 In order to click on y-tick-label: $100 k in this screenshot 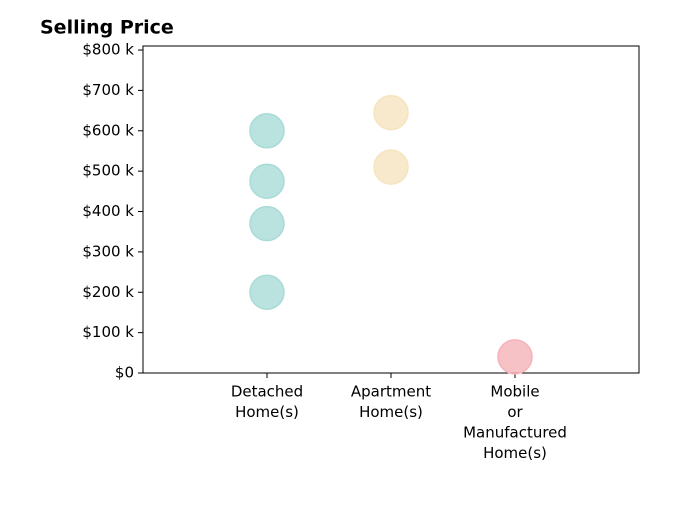, I will do `click(108, 332)`.